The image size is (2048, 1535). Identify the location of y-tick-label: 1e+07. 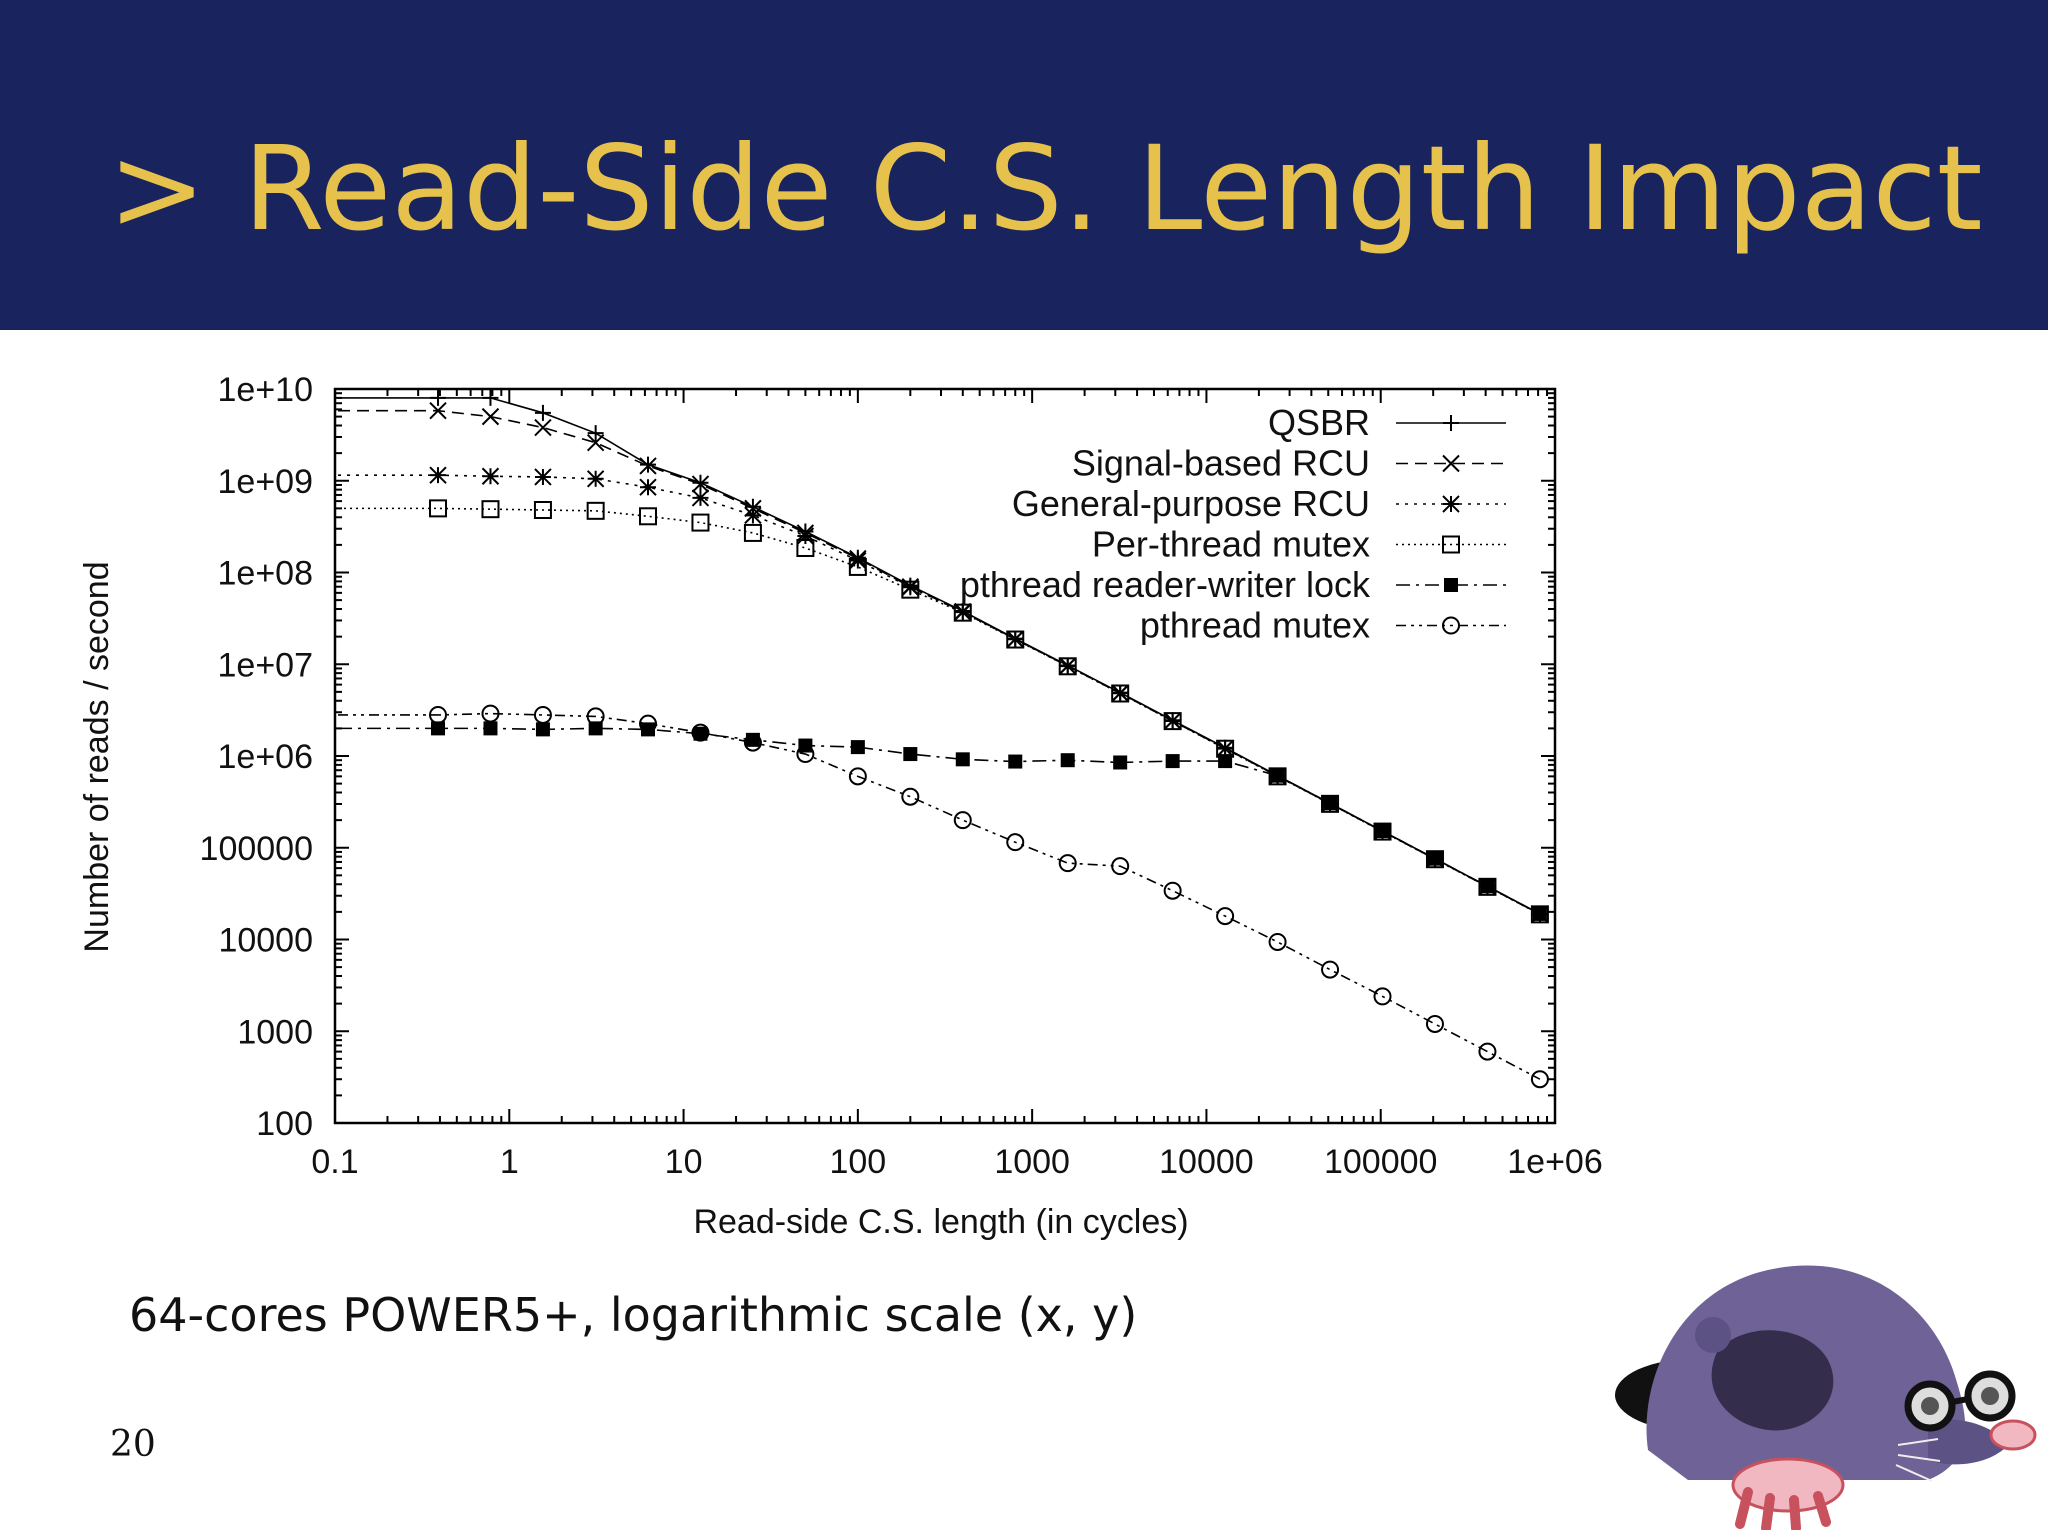
(266, 665).